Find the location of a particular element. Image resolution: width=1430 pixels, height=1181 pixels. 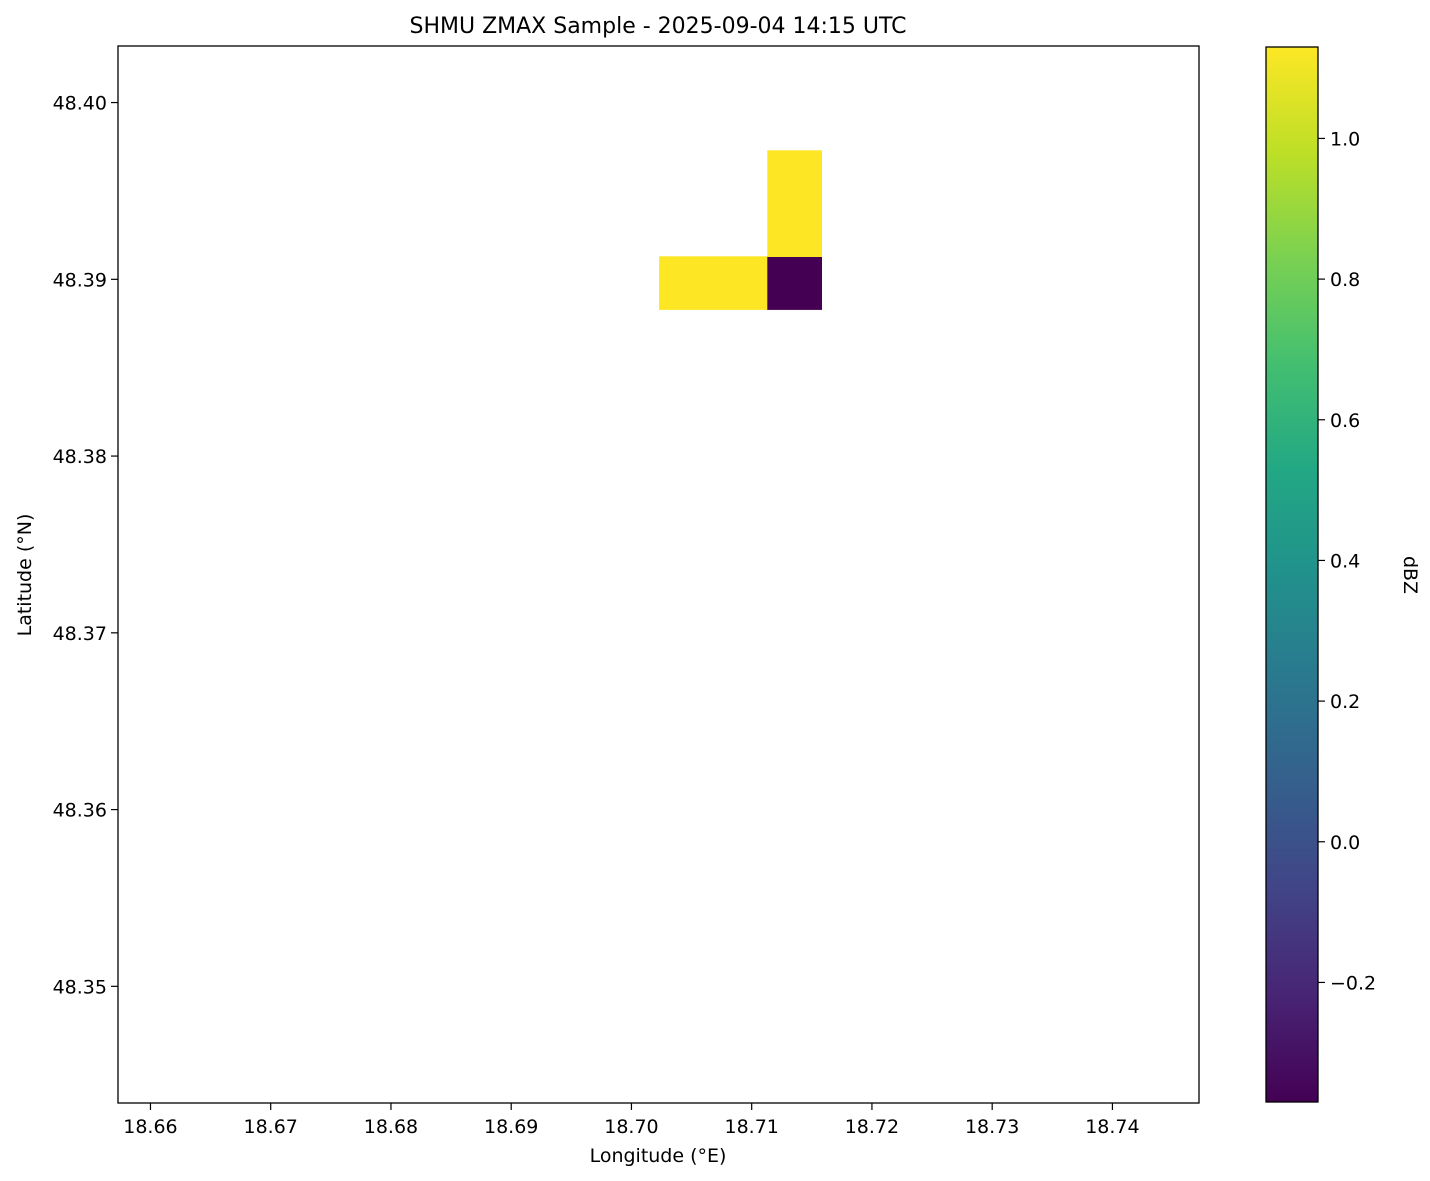

colorbar-ticks: −0.2 0.0 0.2 0.4 0.6 0.8 1.0 is located at coordinates (1347, 561).